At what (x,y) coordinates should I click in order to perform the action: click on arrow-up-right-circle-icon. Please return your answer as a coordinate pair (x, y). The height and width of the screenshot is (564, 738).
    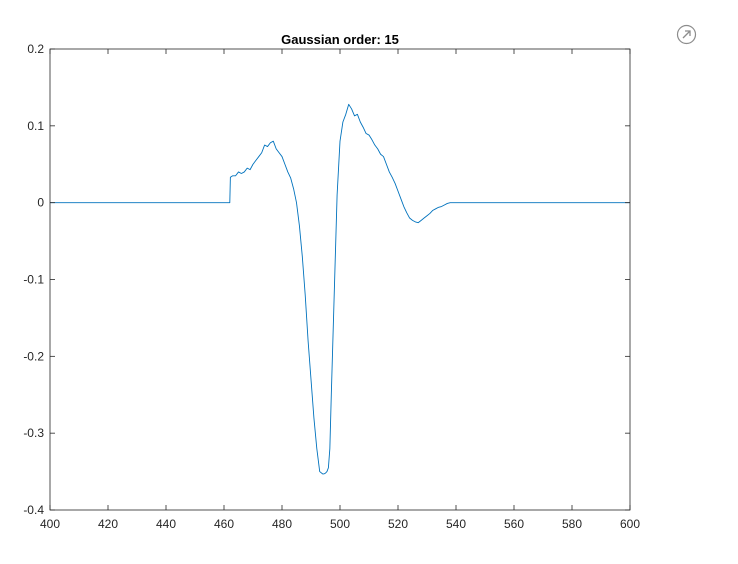
    Looking at the image, I should click on (686, 34).